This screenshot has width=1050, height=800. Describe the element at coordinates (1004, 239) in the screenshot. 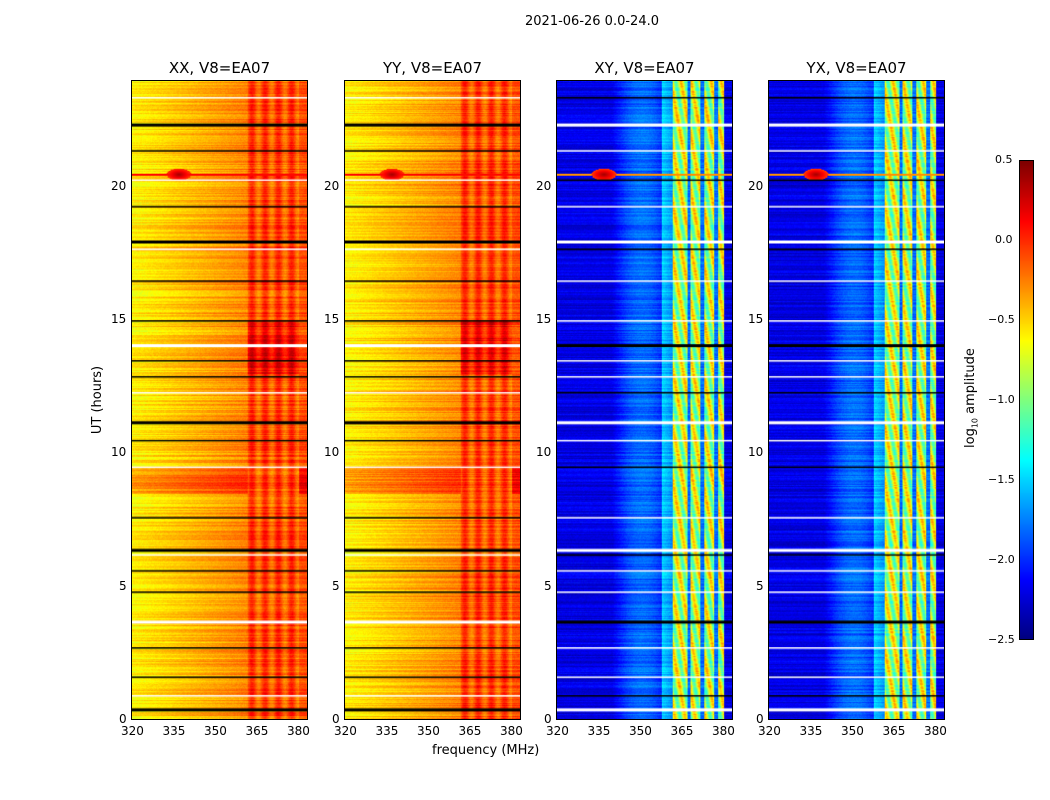

I see `colorbar-tick-label: 0.0` at that location.